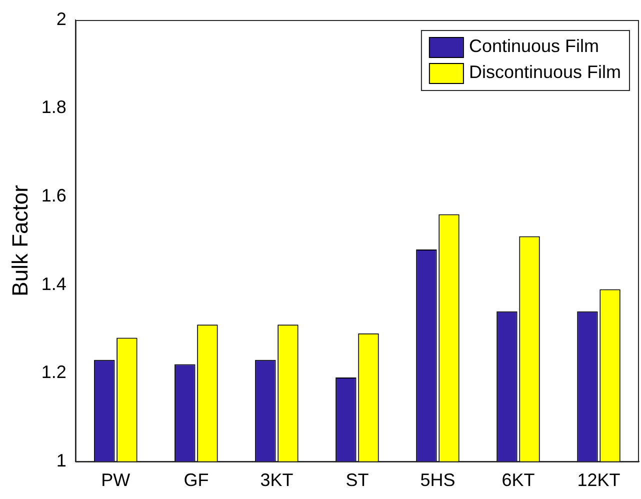  Describe the element at coordinates (53, 372) in the screenshot. I see `y-tick-label: 1.2` at that location.